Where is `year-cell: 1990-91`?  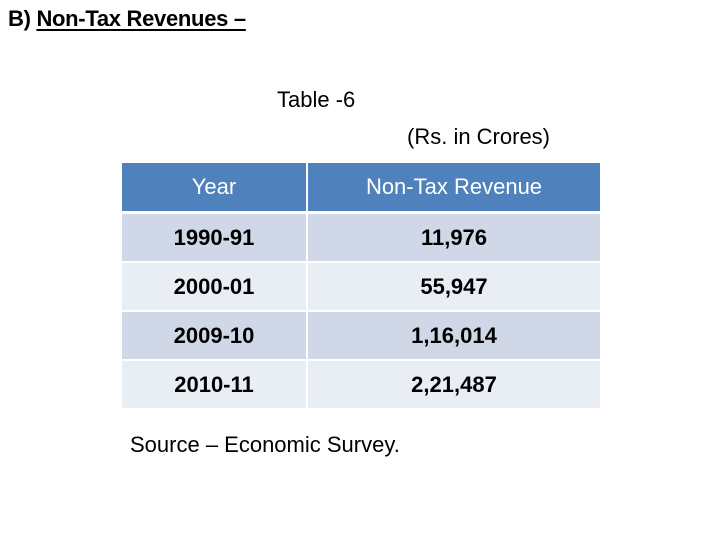
year-cell: 1990-91 is located at coordinates (214, 237).